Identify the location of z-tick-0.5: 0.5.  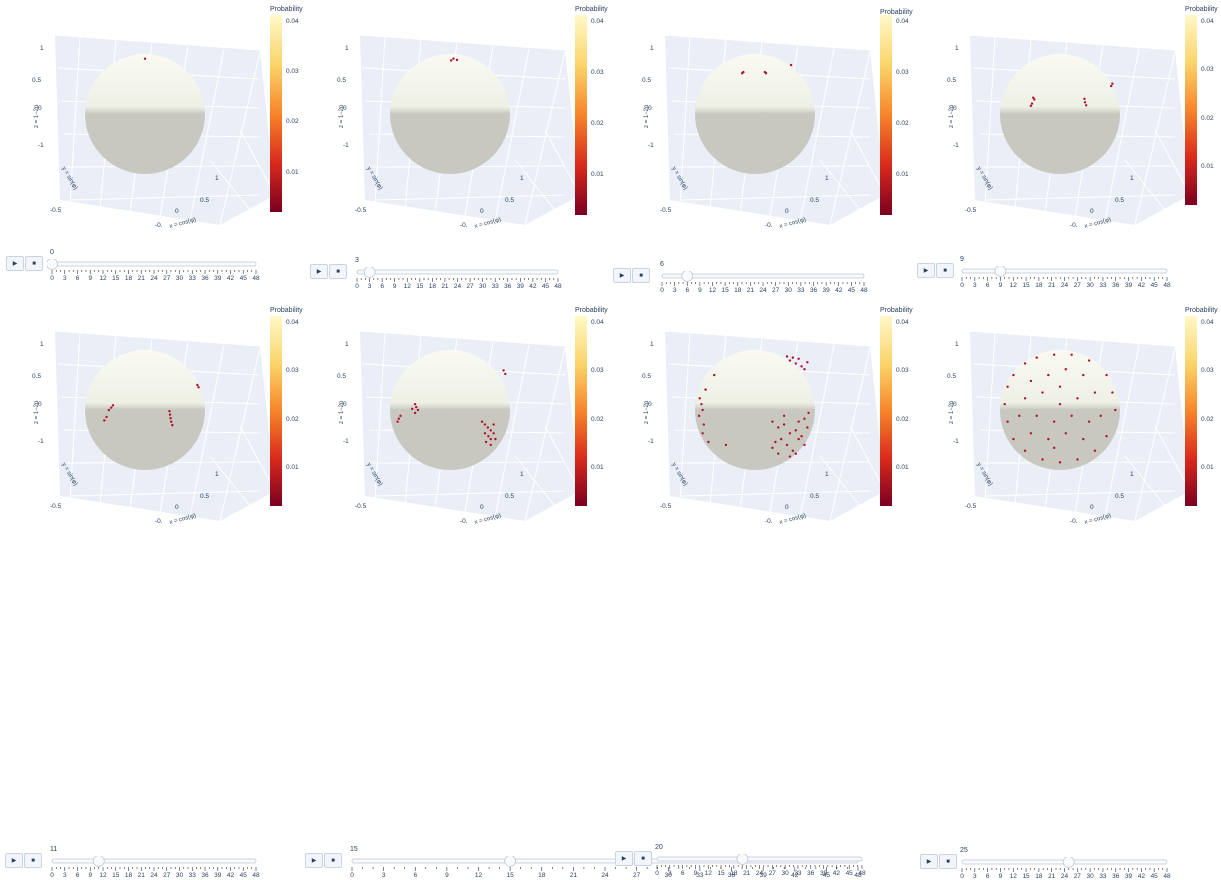
(36, 80).